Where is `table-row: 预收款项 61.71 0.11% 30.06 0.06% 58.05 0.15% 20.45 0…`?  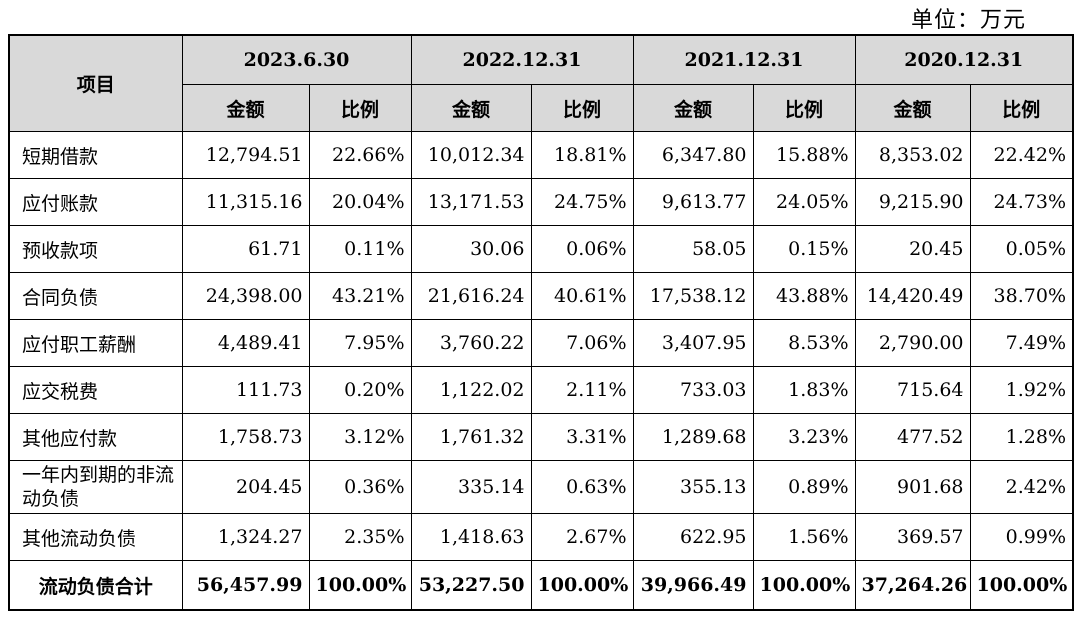
table-row: 预收款项 61.71 0.11% 30.06 0.06% 58.05 0.15% 20.45 0… is located at coordinates (541, 249).